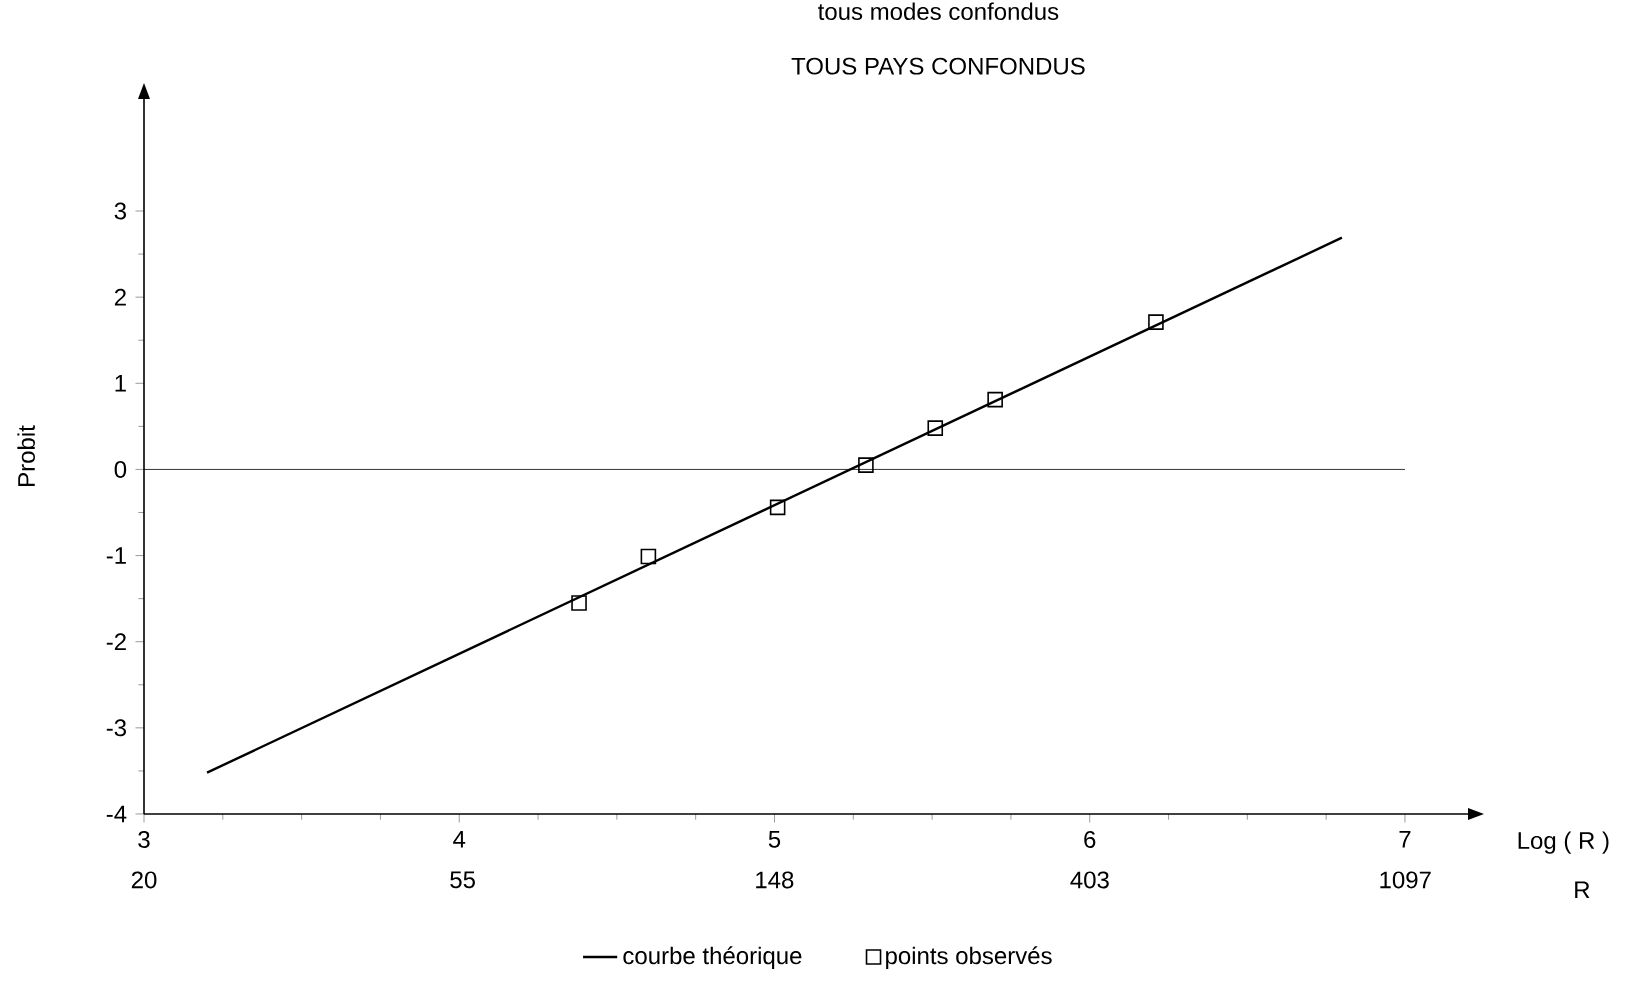 The height and width of the screenshot is (1002, 1638). Describe the element at coordinates (120, 469) in the screenshot. I see `y-tick-label: 0` at that location.